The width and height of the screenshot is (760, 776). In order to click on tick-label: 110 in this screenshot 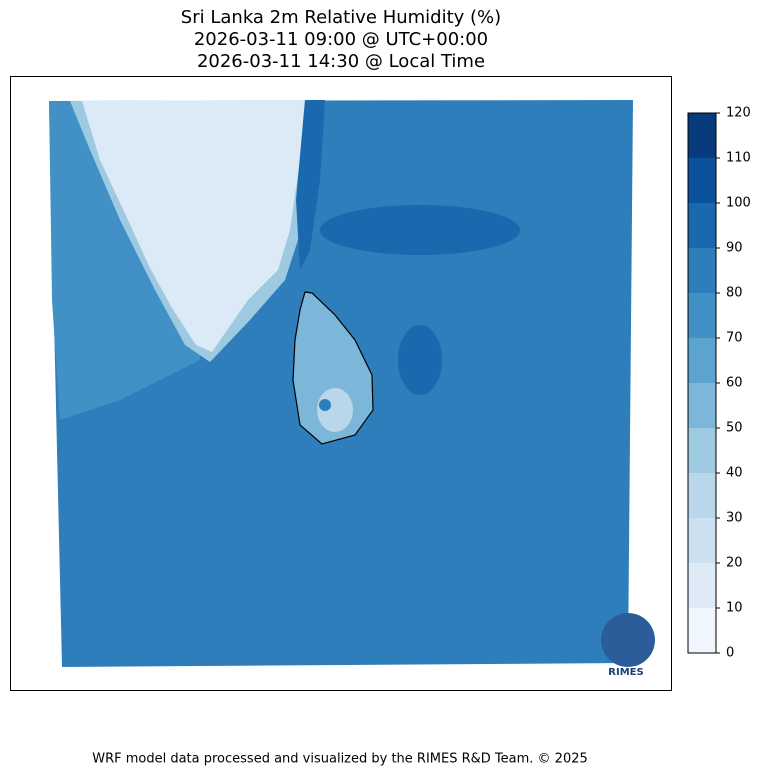, I will do `click(738, 158)`.